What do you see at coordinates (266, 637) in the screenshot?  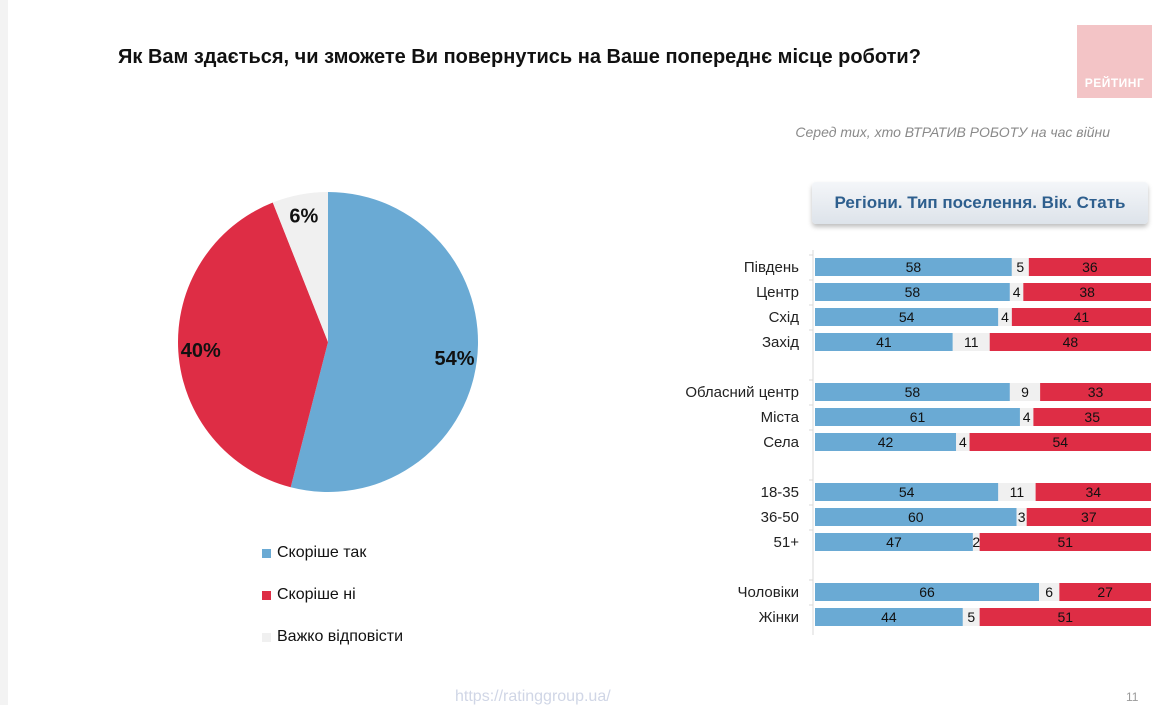 I see `legend-swatch-hard` at bounding box center [266, 637].